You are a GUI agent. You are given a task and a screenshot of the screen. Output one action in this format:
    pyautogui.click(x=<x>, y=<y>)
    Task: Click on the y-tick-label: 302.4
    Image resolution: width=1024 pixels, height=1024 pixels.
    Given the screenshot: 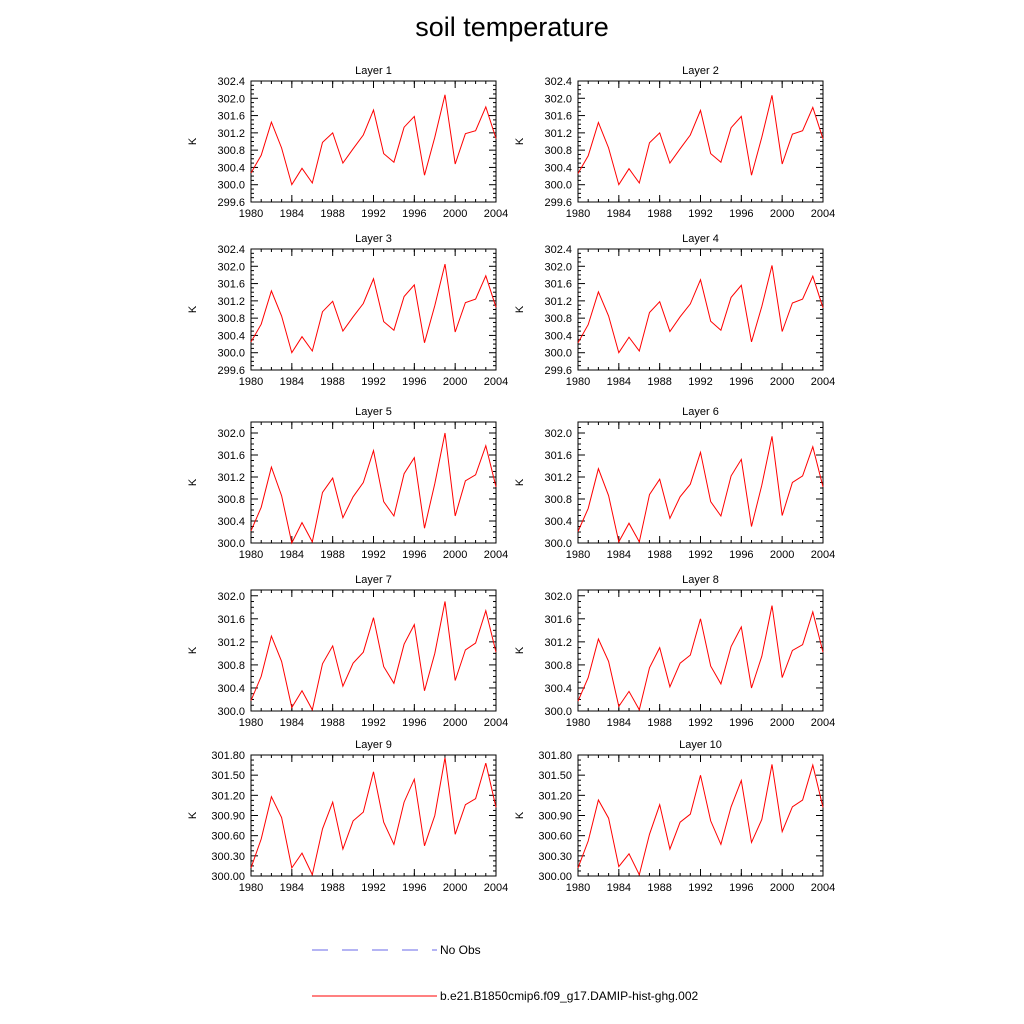 What is the action you would take?
    pyautogui.click(x=558, y=82)
    